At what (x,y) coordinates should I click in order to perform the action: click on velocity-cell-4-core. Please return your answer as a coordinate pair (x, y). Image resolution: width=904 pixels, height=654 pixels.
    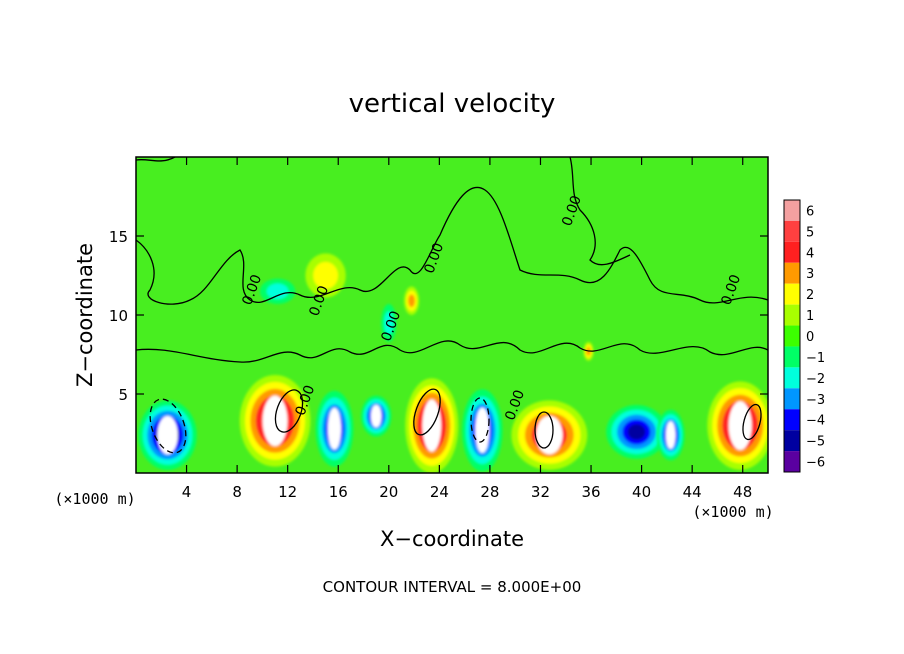
    Looking at the image, I should click on (376, 416).